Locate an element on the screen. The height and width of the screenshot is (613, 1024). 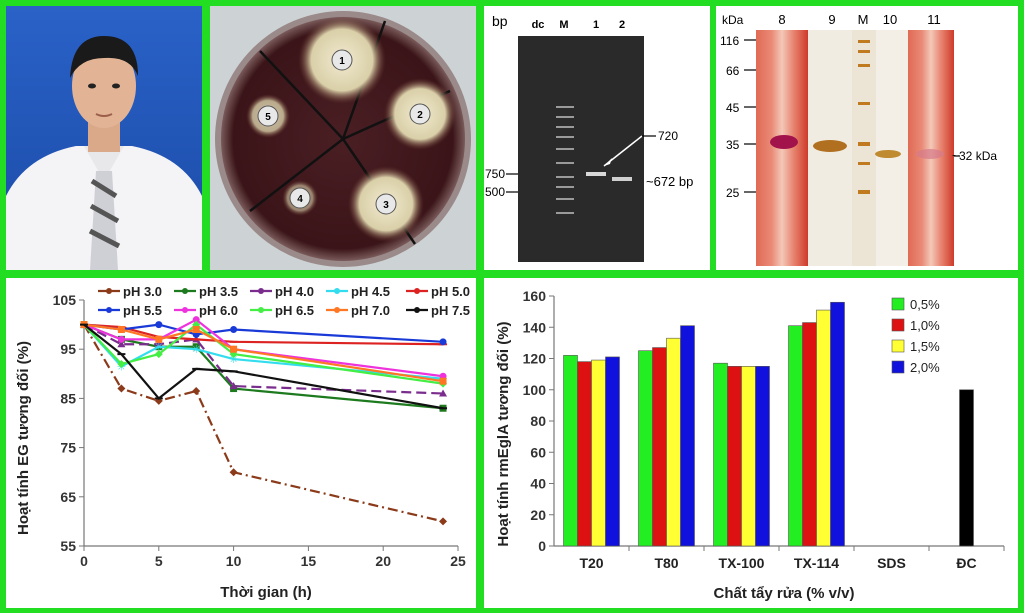
det-legend-label: 0,5% is located at coordinates (925, 304).